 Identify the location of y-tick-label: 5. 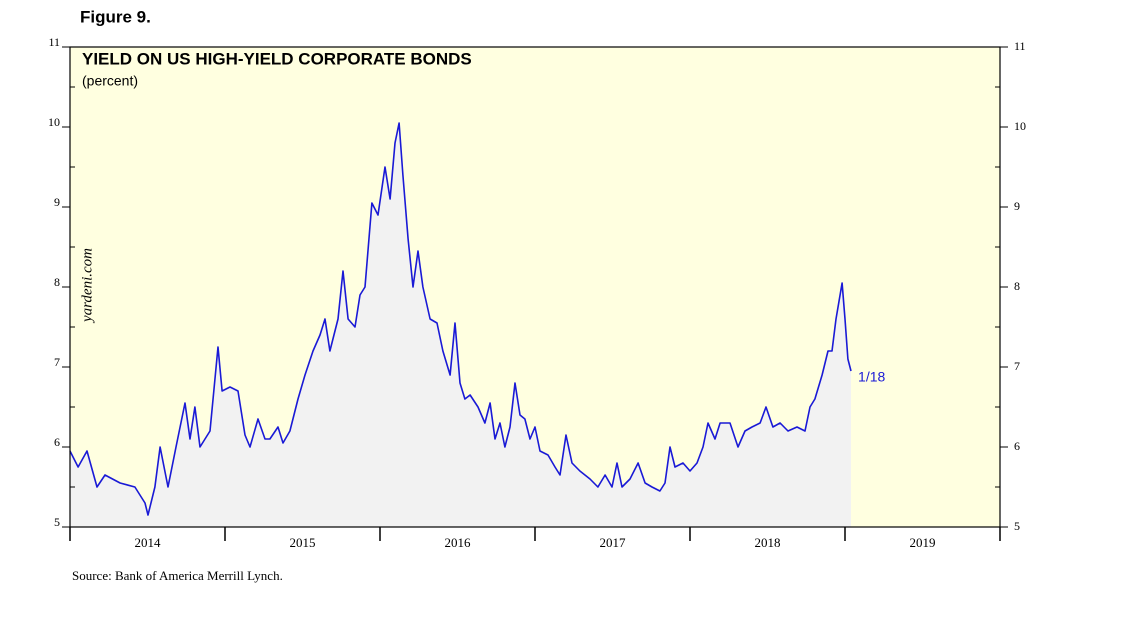
(57, 522).